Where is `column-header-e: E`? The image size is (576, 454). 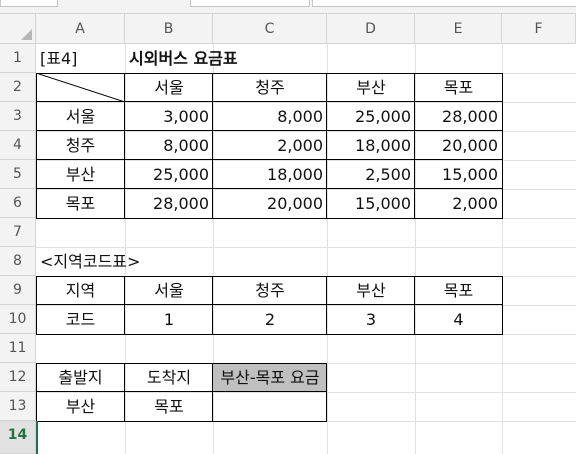
column-header-e: E is located at coordinates (458, 29).